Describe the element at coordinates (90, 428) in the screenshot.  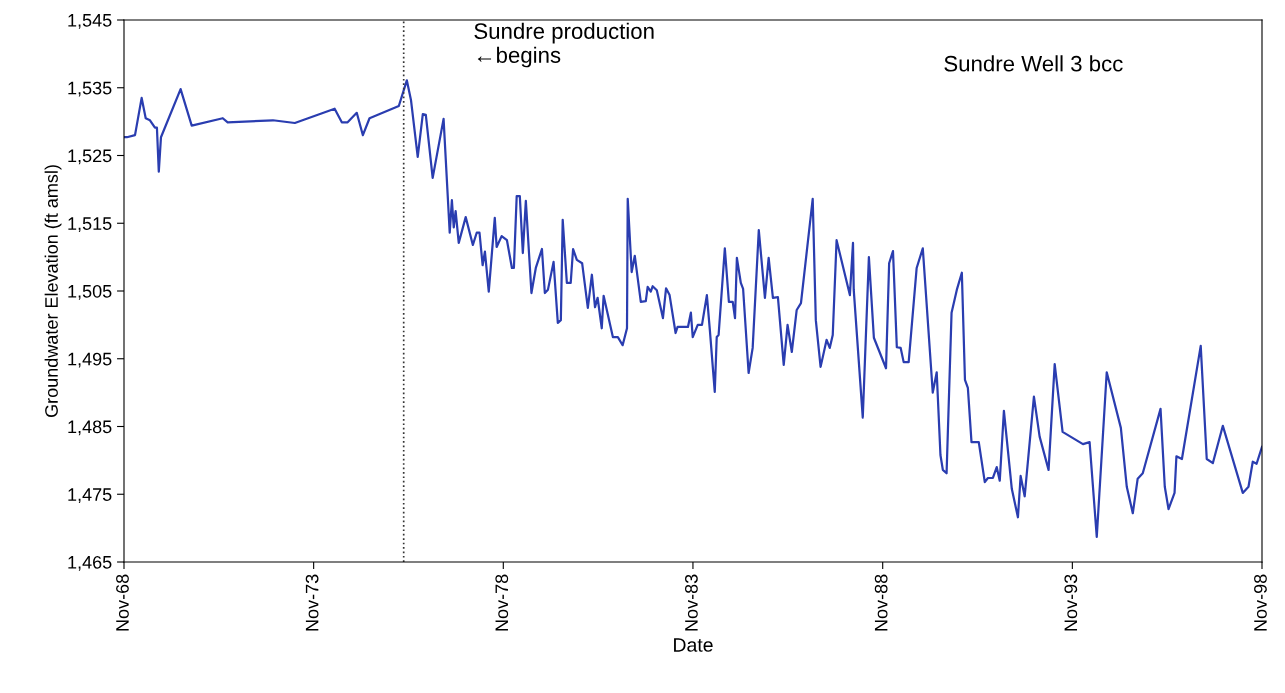
I see `y-tick-label: 1,485` at that location.